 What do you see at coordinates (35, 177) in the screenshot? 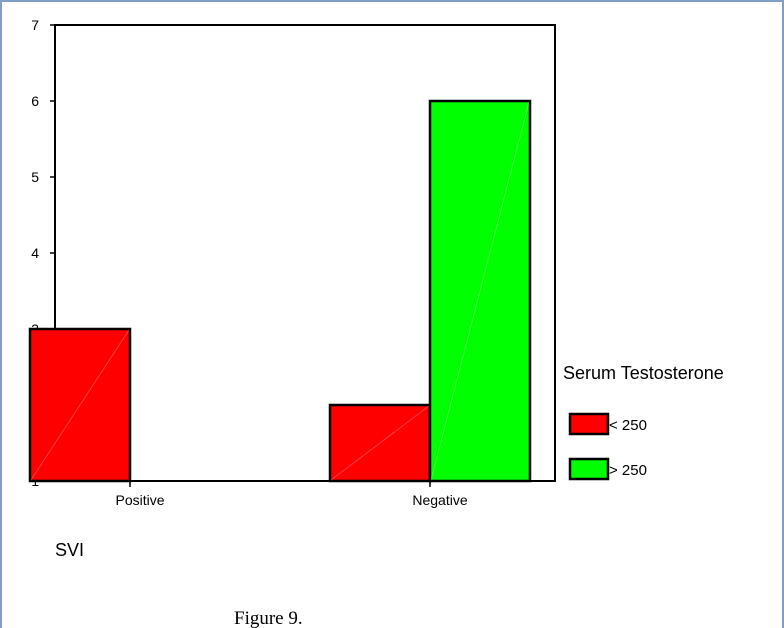
I see `y-tick-label: 5` at bounding box center [35, 177].